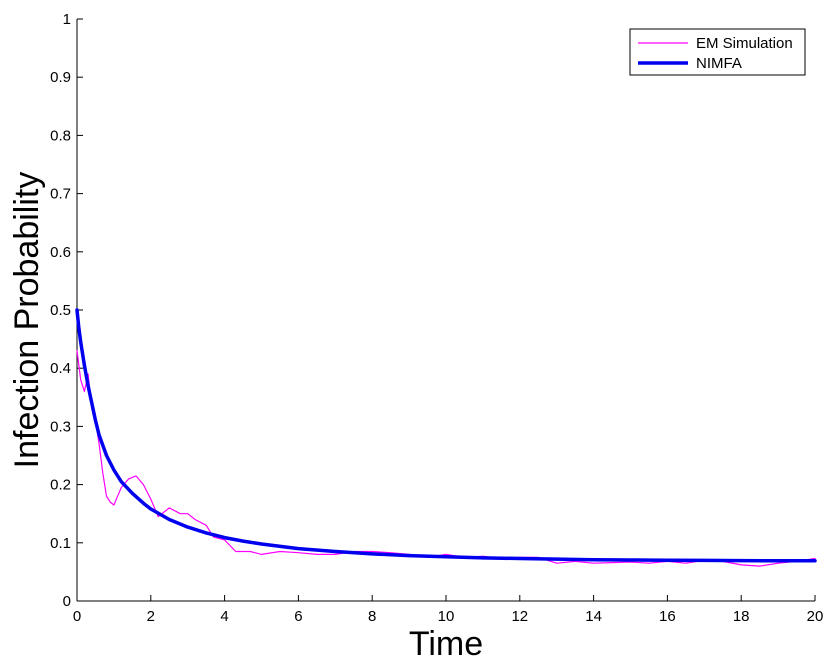  What do you see at coordinates (719, 63) in the screenshot?
I see `legend-label: NIMFA` at bounding box center [719, 63].